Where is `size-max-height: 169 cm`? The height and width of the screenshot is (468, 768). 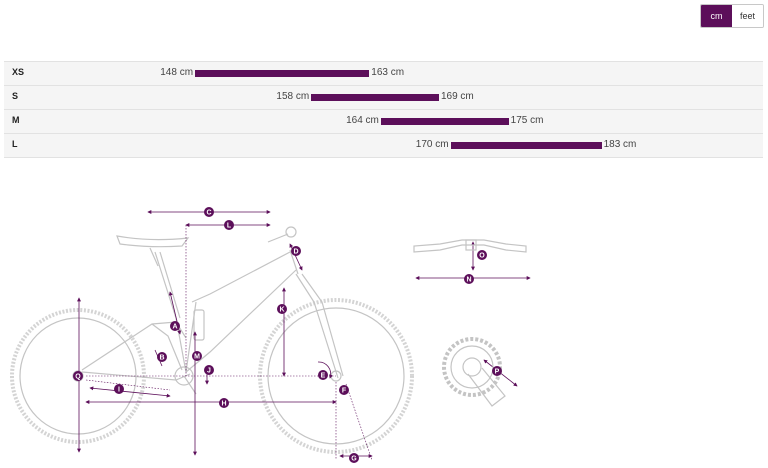
size-max-height: 169 cm is located at coordinates (457, 96).